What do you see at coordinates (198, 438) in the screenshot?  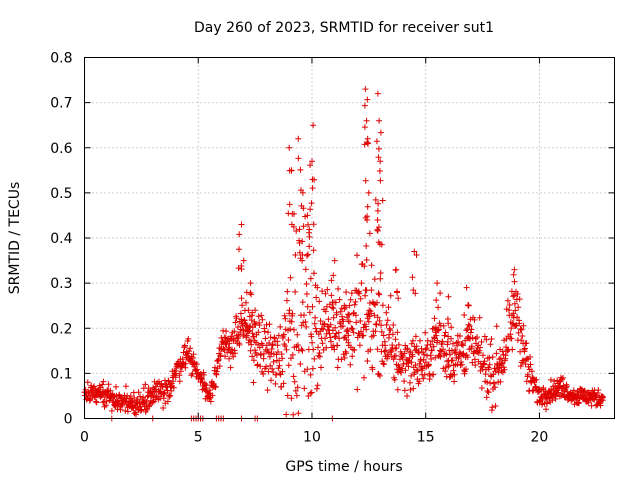 I see `x-tick-label: 5` at bounding box center [198, 438].